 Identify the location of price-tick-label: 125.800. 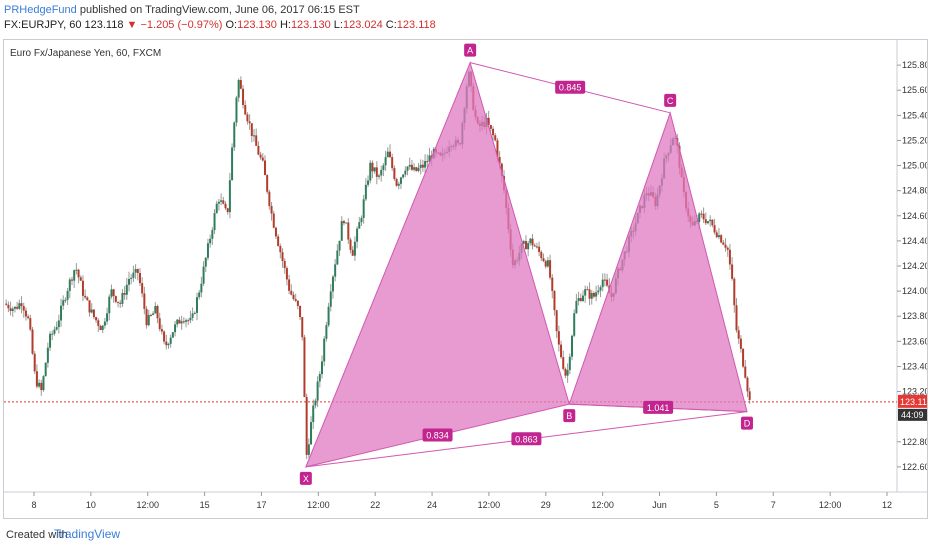
(914, 65).